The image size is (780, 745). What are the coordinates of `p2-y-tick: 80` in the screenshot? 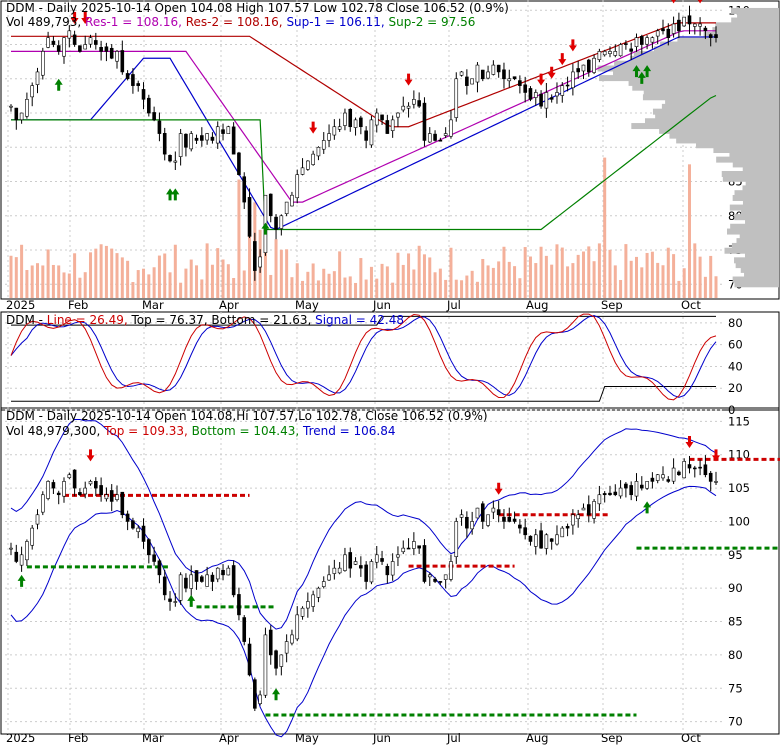 It's located at (735, 323).